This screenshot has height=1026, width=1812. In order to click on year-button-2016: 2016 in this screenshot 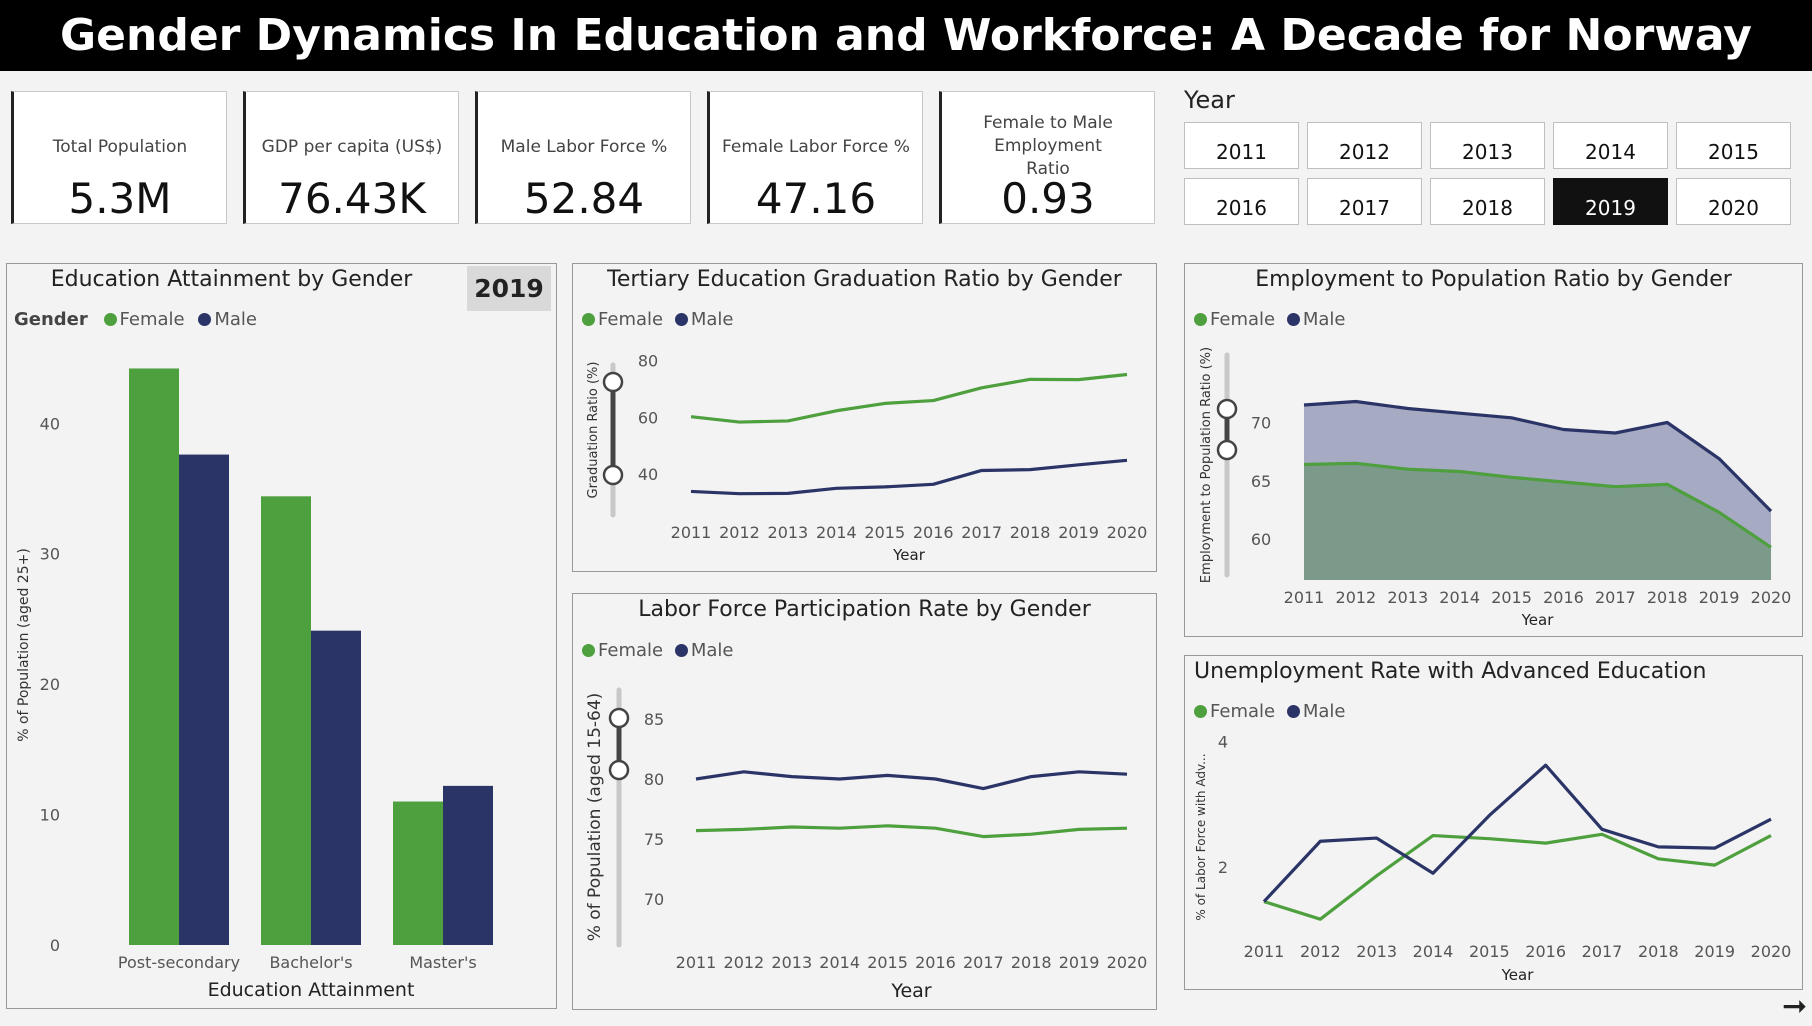, I will do `click(1241, 201)`.